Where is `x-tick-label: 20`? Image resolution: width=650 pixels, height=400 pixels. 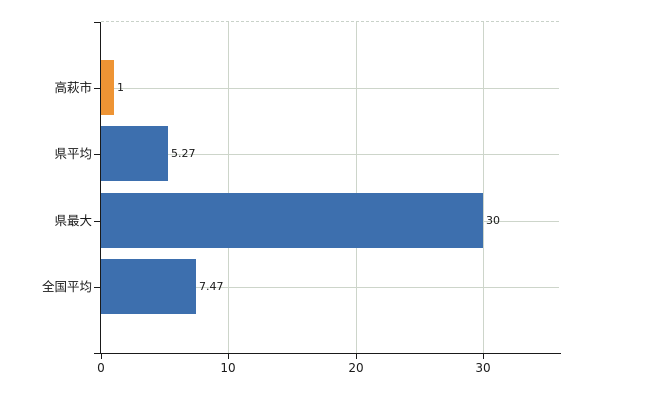 x-tick-label: 20 is located at coordinates (356, 368).